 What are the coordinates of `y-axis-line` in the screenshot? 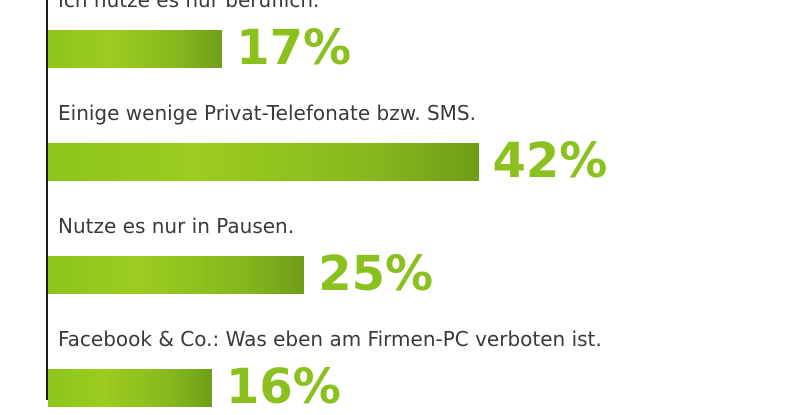 It's located at (47, 200).